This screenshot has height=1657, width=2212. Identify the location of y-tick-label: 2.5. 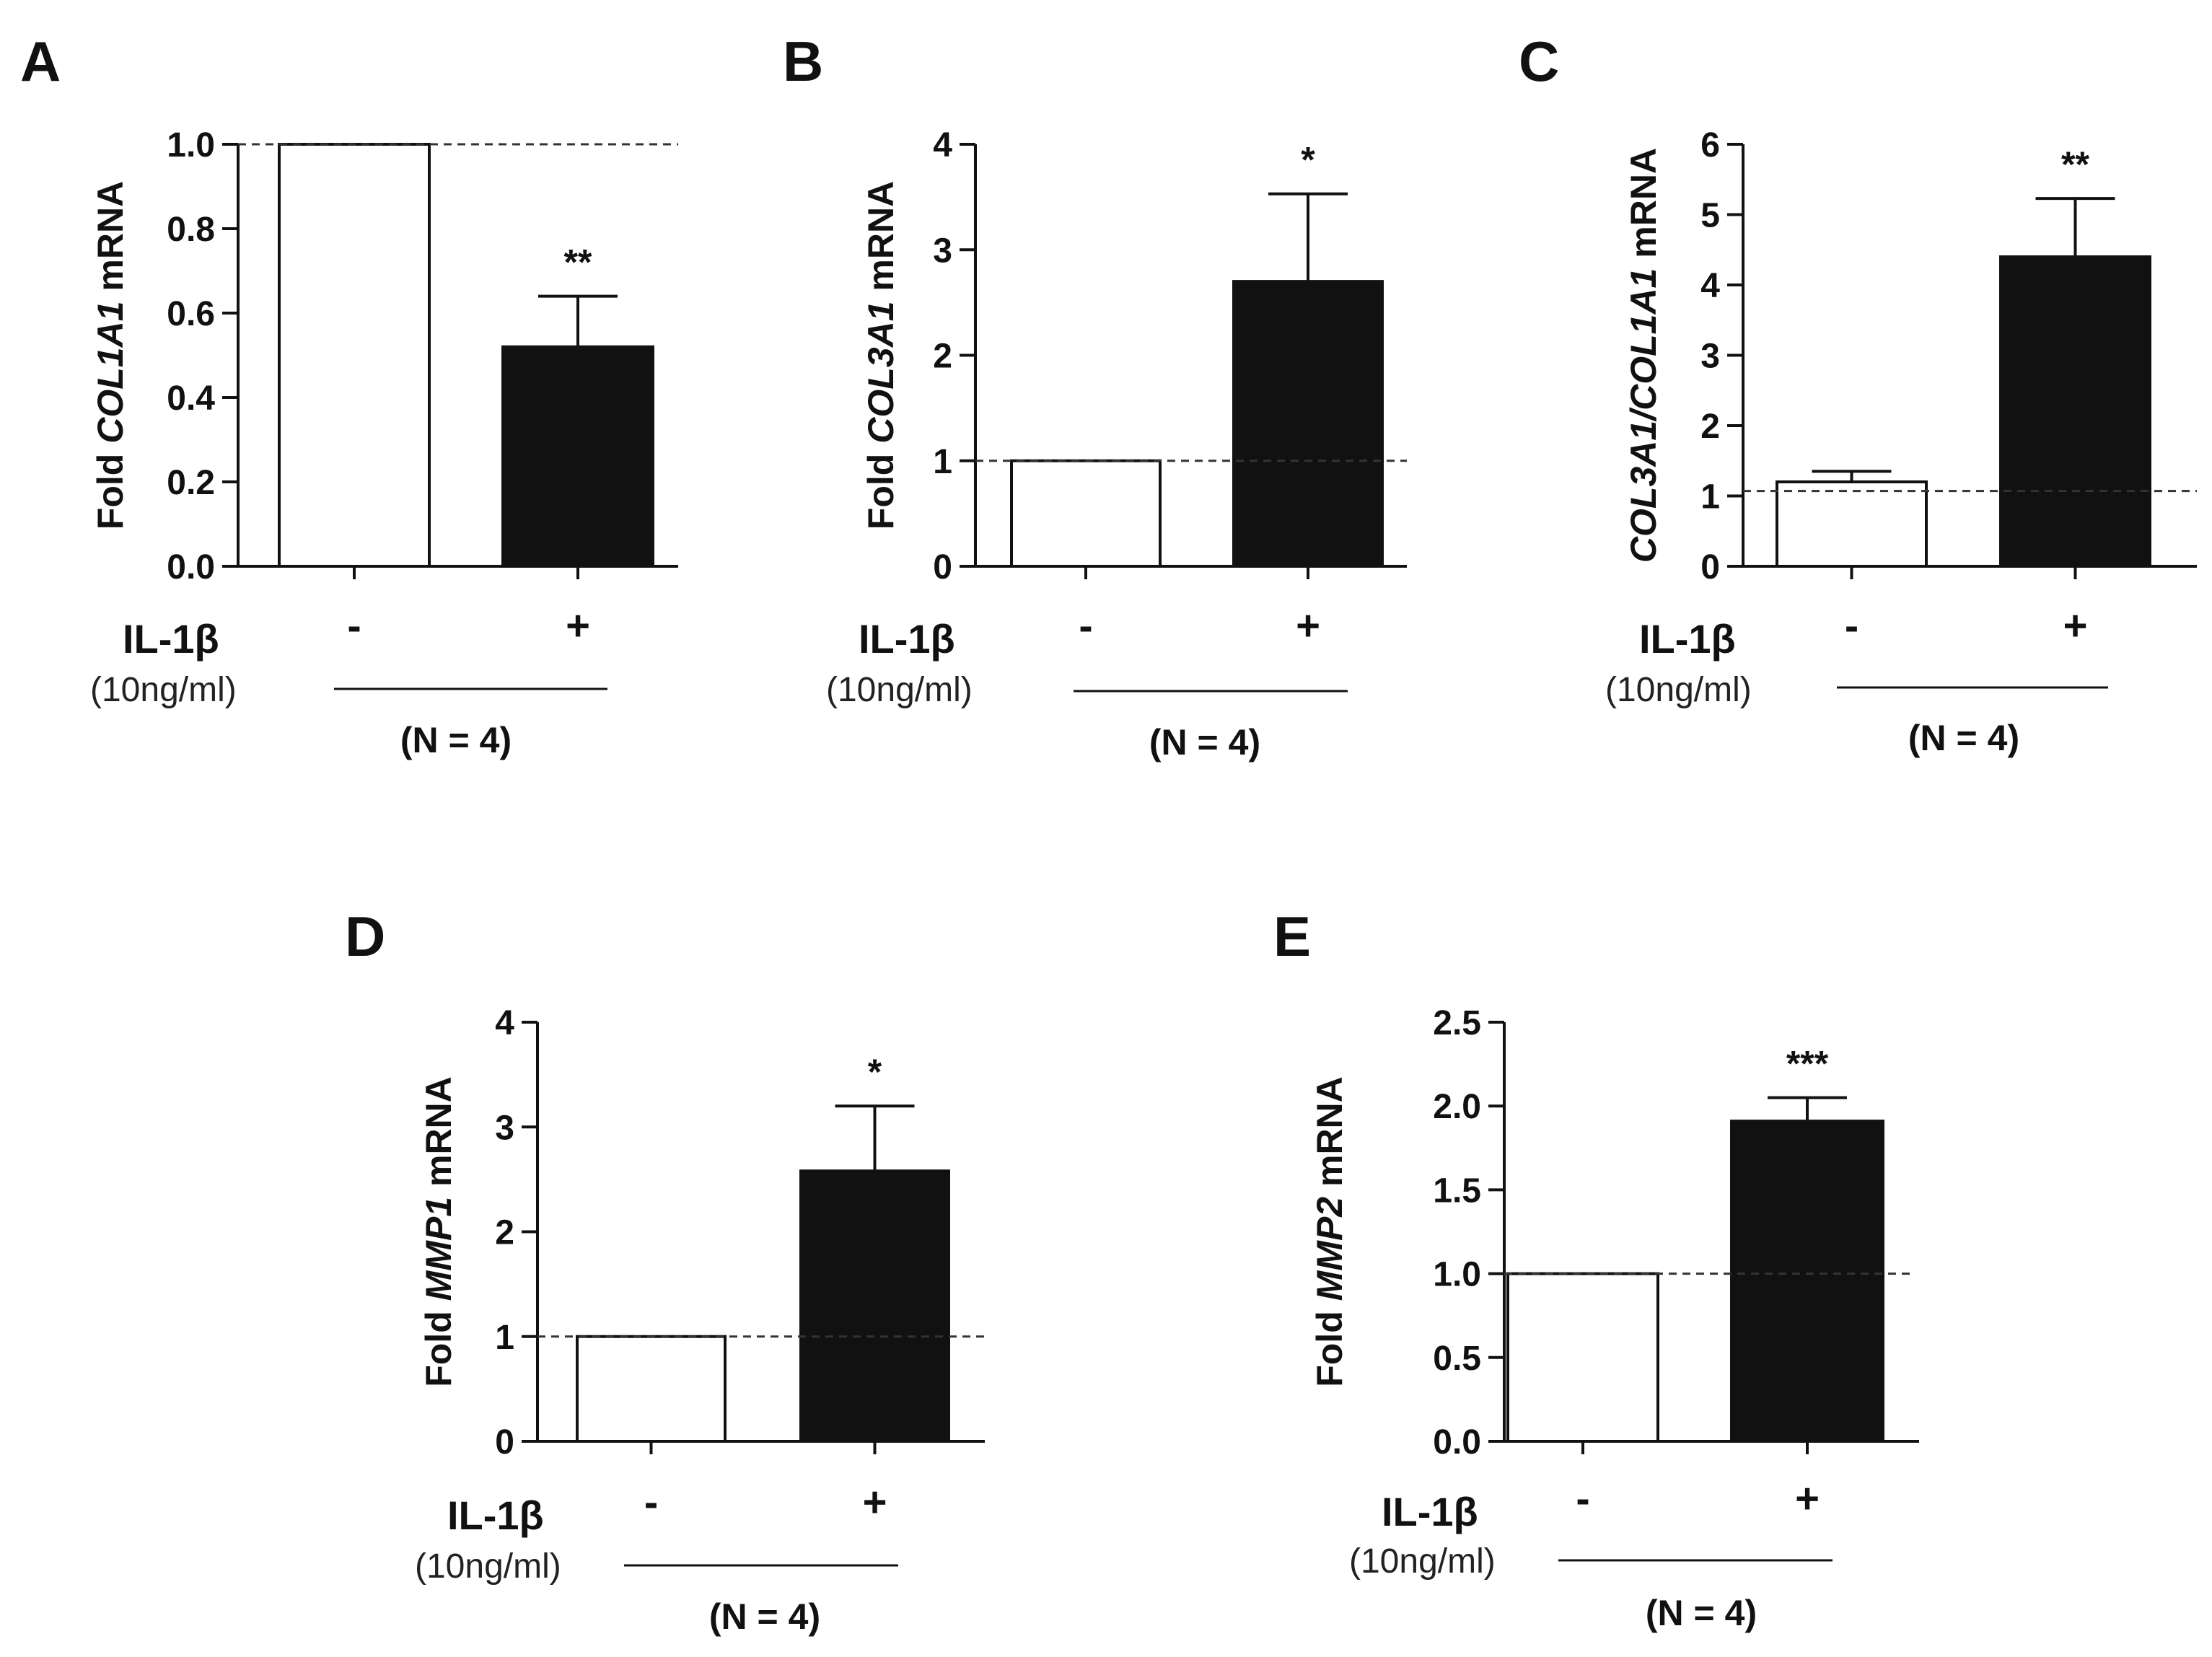
(1457, 1023).